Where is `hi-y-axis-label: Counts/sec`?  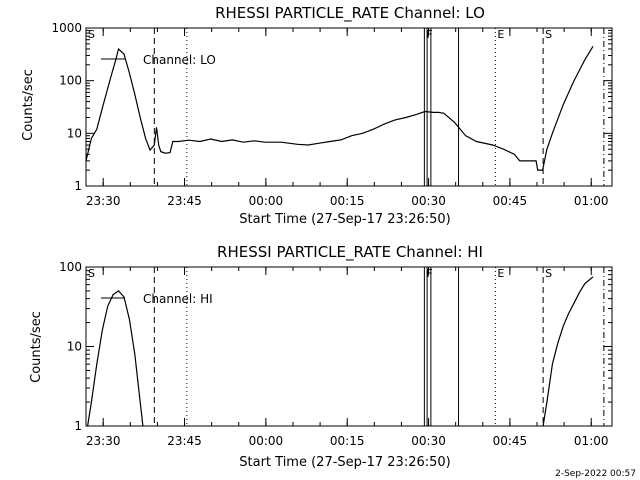 hi-y-axis-label: Counts/sec is located at coordinates (36, 347).